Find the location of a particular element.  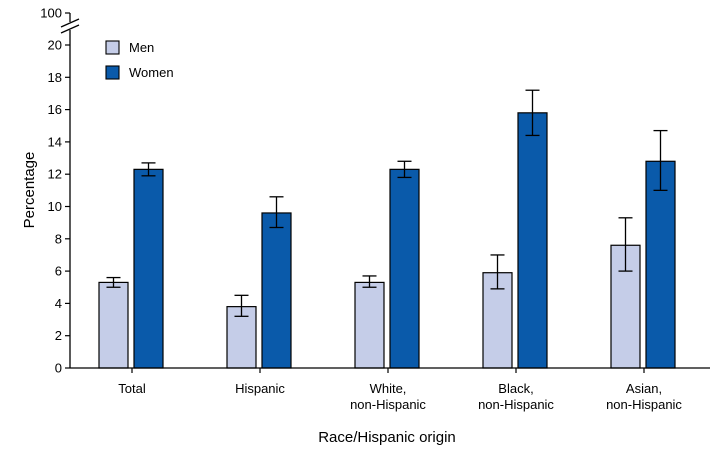

y-tick-label: 6 is located at coordinates (58, 271).